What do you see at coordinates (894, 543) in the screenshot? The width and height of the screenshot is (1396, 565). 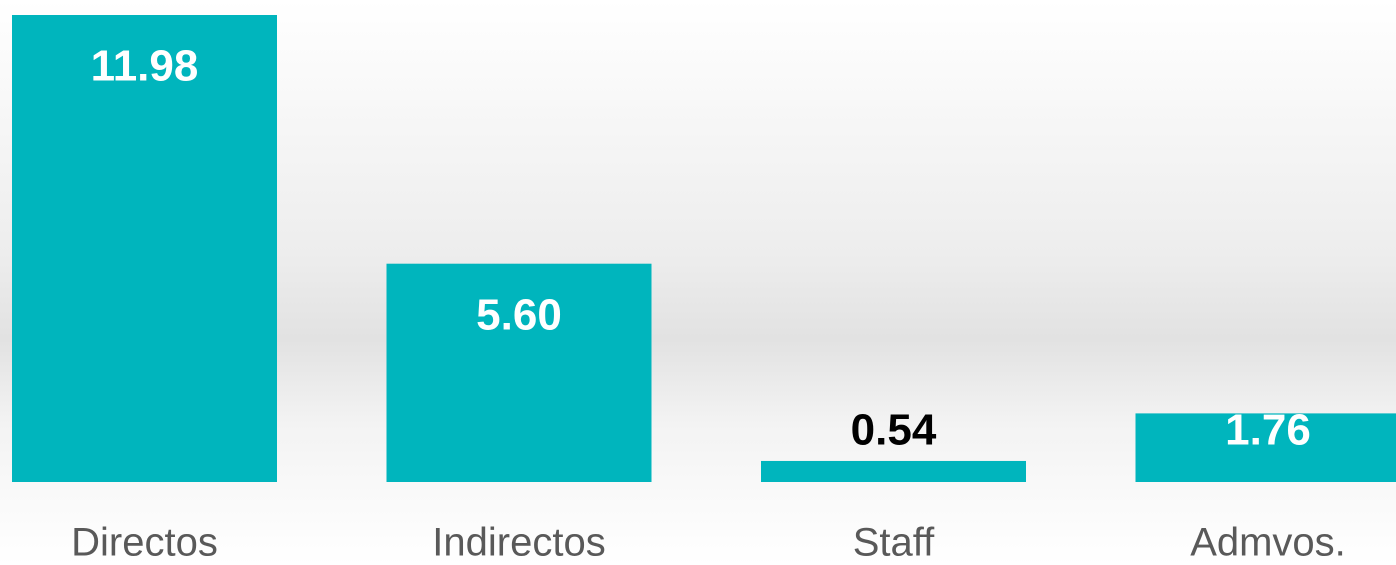 I see `x-tick-label: Staff` at bounding box center [894, 543].